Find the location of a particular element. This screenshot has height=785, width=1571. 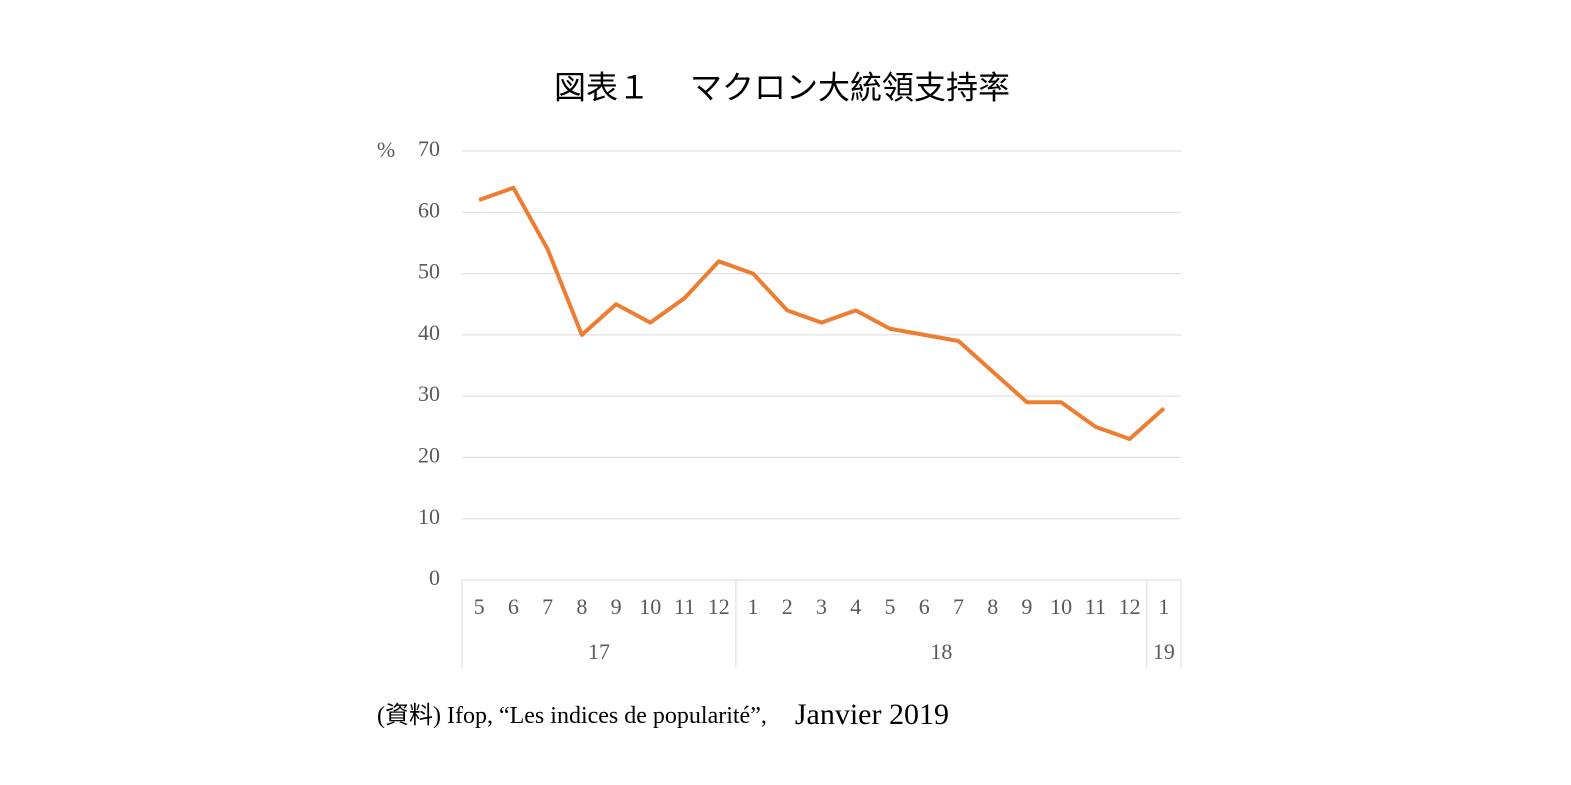

y-tick-label: 50 is located at coordinates (429, 271).